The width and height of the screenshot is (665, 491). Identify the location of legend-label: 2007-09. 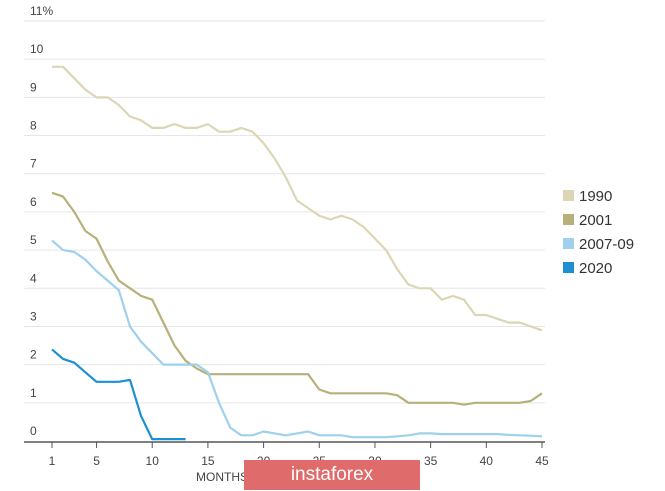
(606, 244).